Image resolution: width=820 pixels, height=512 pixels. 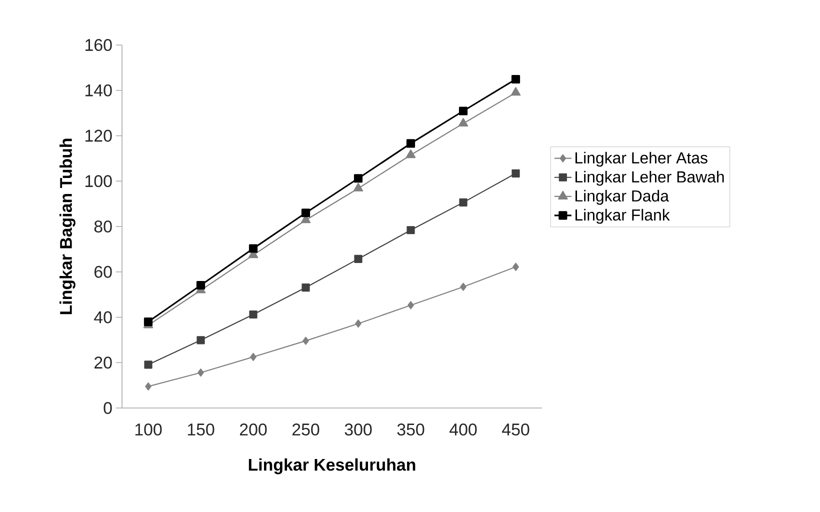 What do you see at coordinates (103, 272) in the screenshot?
I see `y-tick-label: 60` at bounding box center [103, 272].